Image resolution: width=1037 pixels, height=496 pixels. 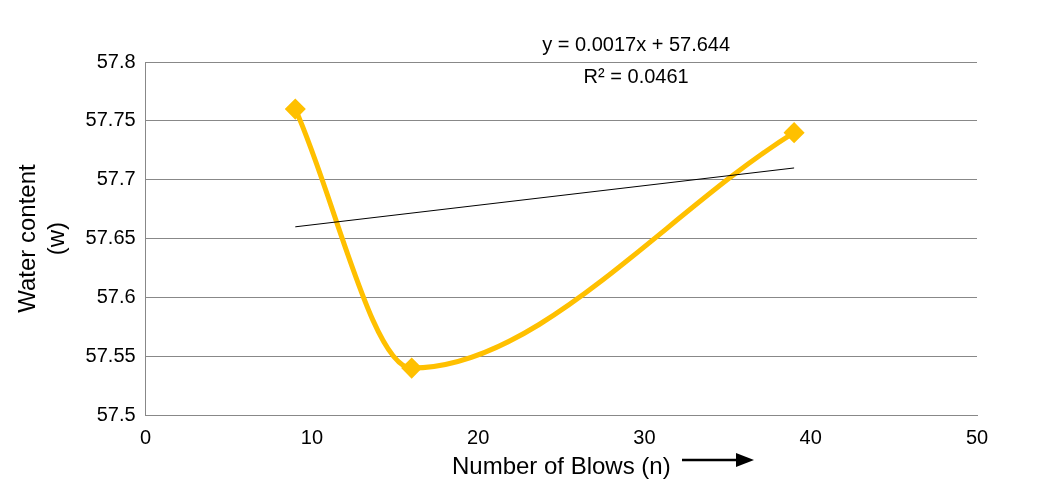 What do you see at coordinates (146, 436) in the screenshot?
I see `x-tick-label: 0` at bounding box center [146, 436].